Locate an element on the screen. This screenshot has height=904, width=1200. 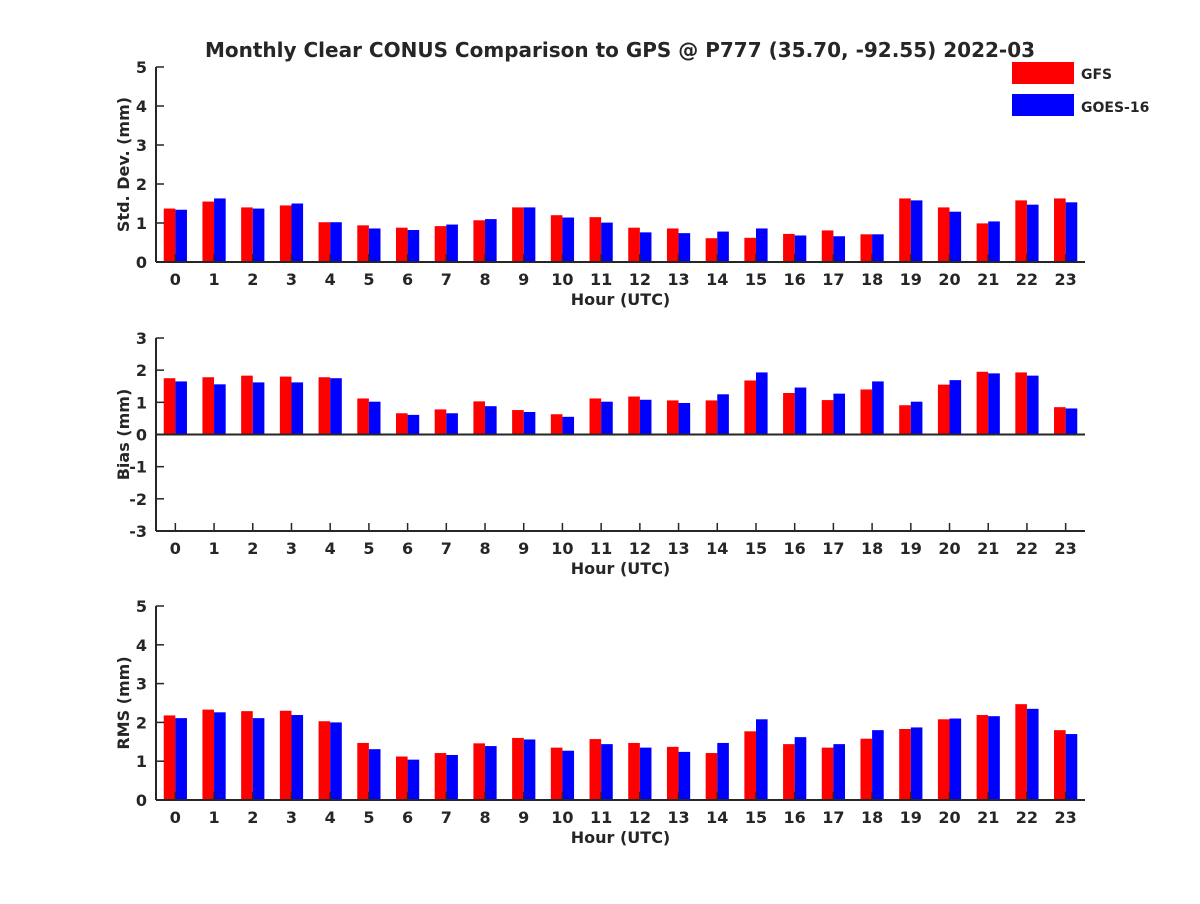
legend-label-gfs: GFS is located at coordinates (1096, 75).